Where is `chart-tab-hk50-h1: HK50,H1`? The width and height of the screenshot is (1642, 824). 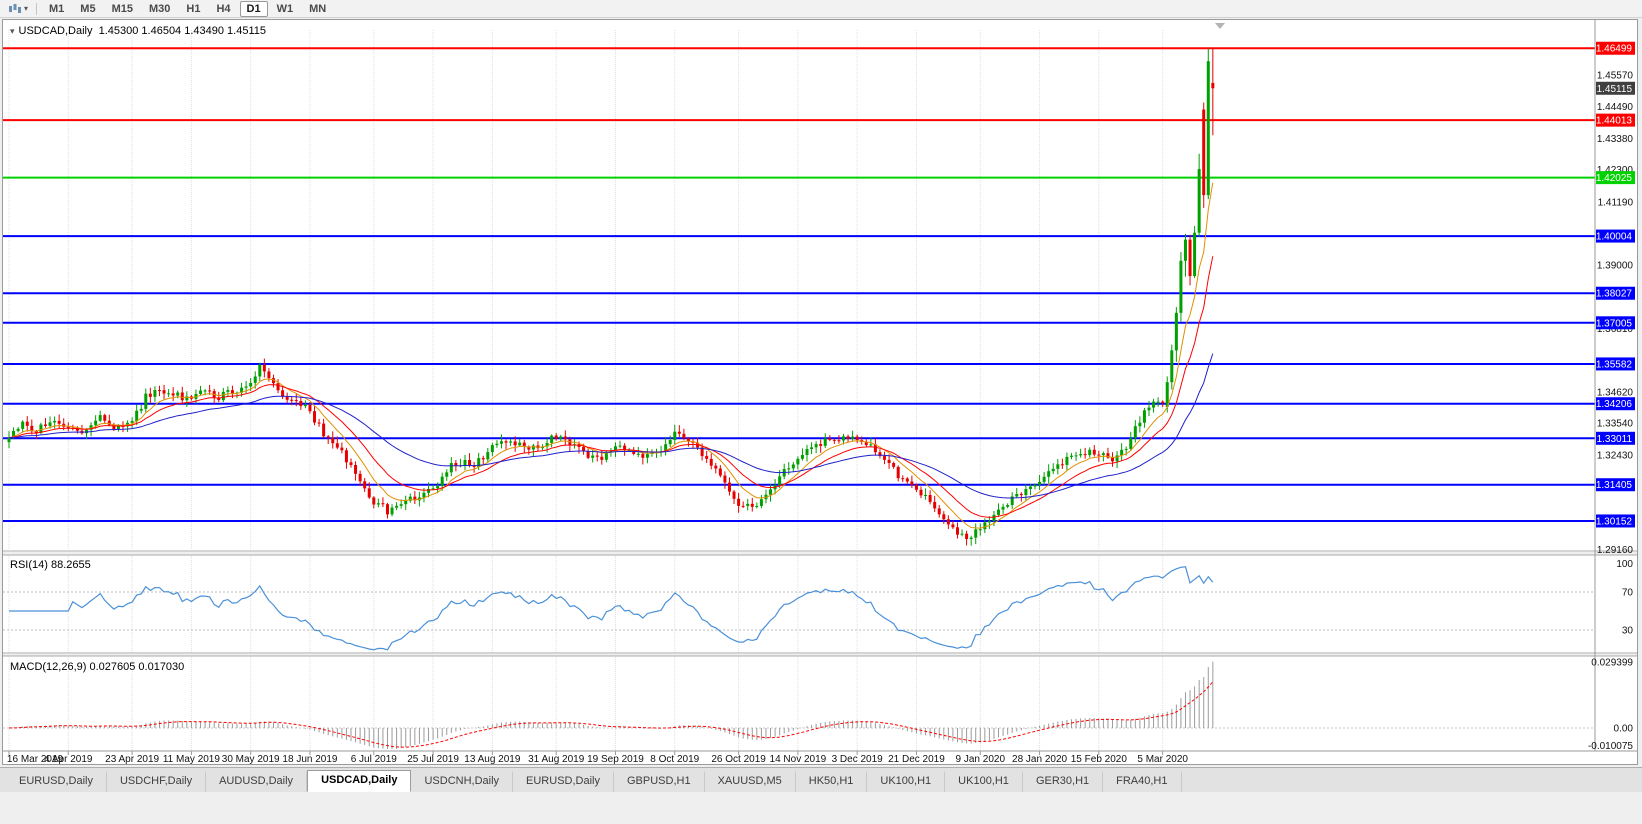 chart-tab-hk50-h1: HK50,H1 is located at coordinates (831, 781).